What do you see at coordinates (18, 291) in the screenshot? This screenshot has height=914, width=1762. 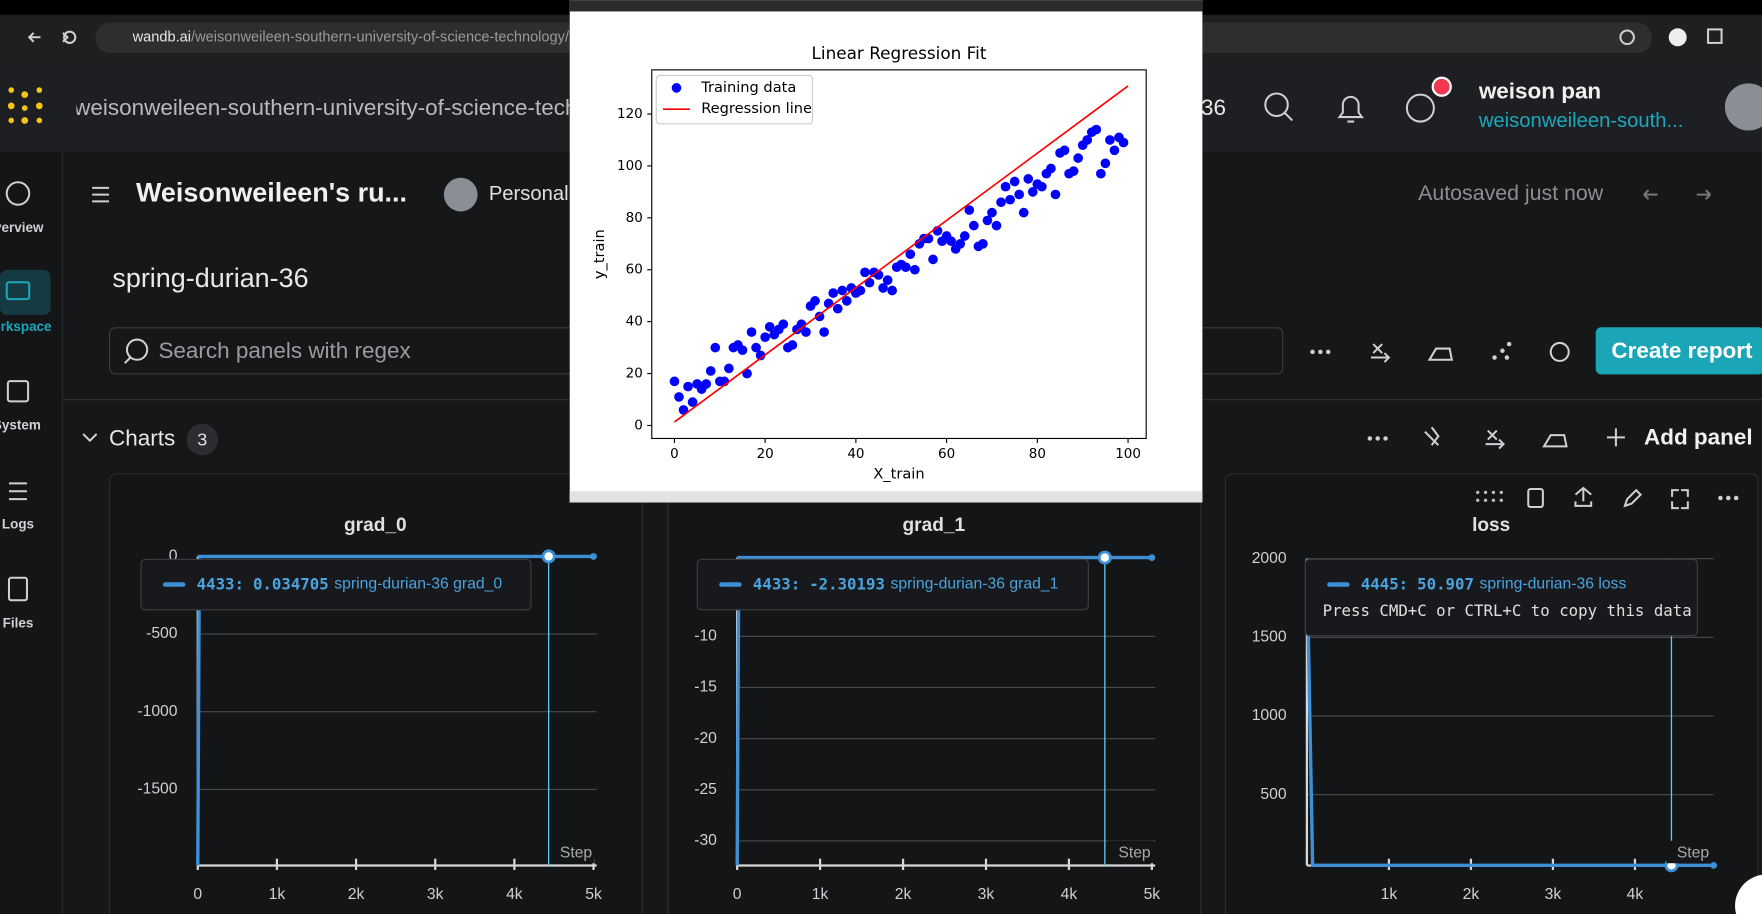 I see `workspace-icon` at bounding box center [18, 291].